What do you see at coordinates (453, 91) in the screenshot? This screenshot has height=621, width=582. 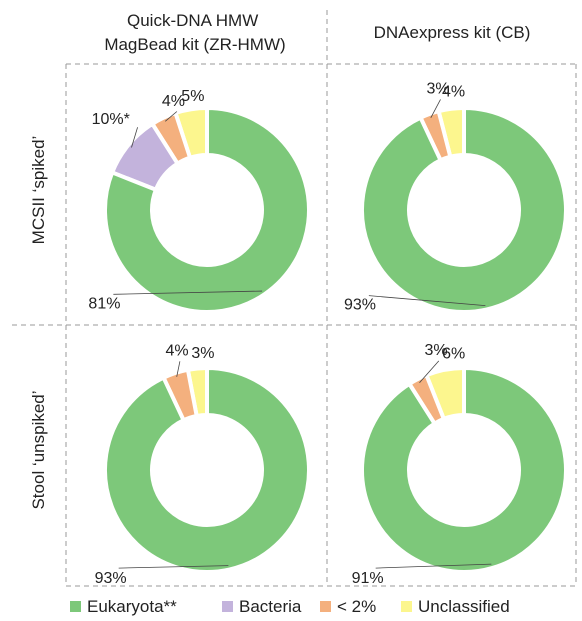 I see `data-label-unclassified: 4%` at bounding box center [453, 91].